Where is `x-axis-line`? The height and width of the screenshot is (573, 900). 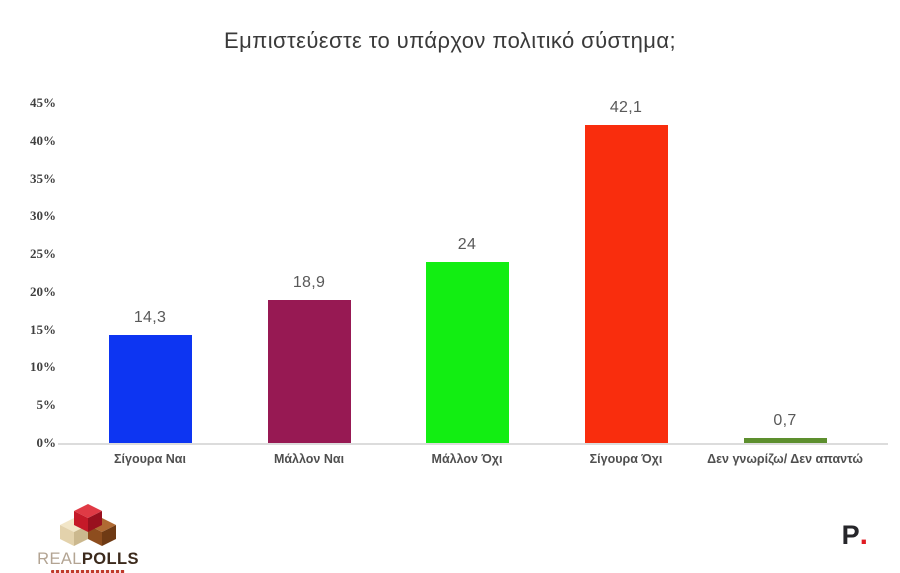 x-axis-line is located at coordinates (473, 444).